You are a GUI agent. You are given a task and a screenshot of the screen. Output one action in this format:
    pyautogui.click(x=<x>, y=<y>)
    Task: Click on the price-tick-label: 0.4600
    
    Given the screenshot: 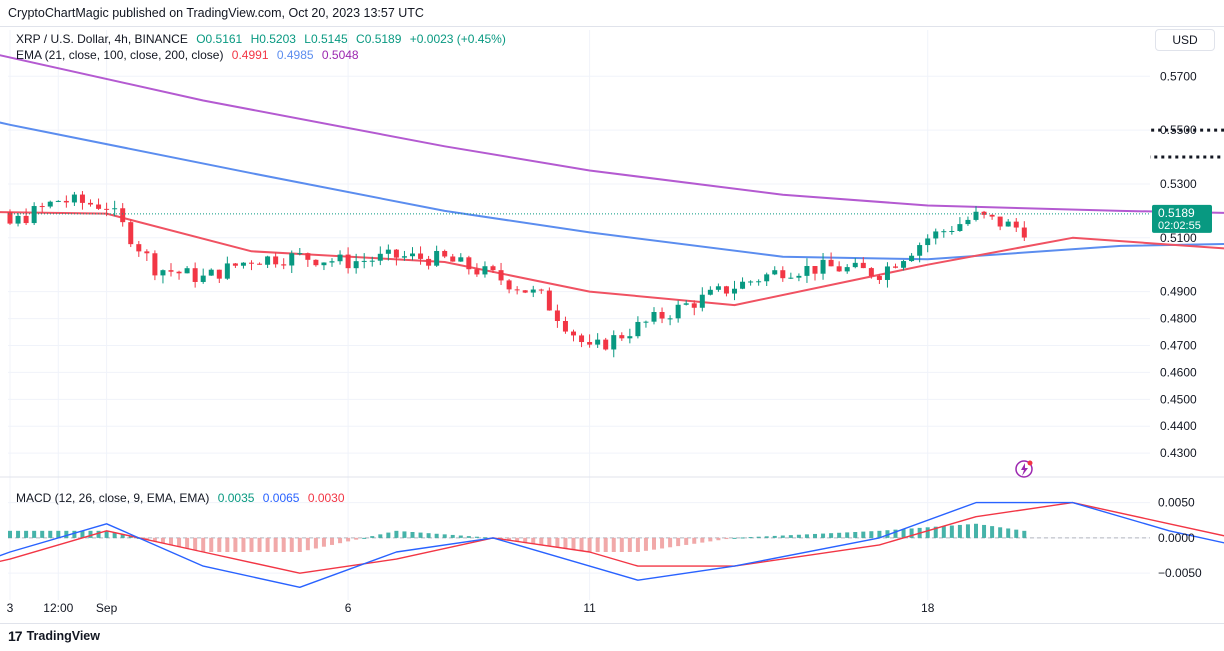 What is the action you would take?
    pyautogui.click(x=1178, y=372)
    